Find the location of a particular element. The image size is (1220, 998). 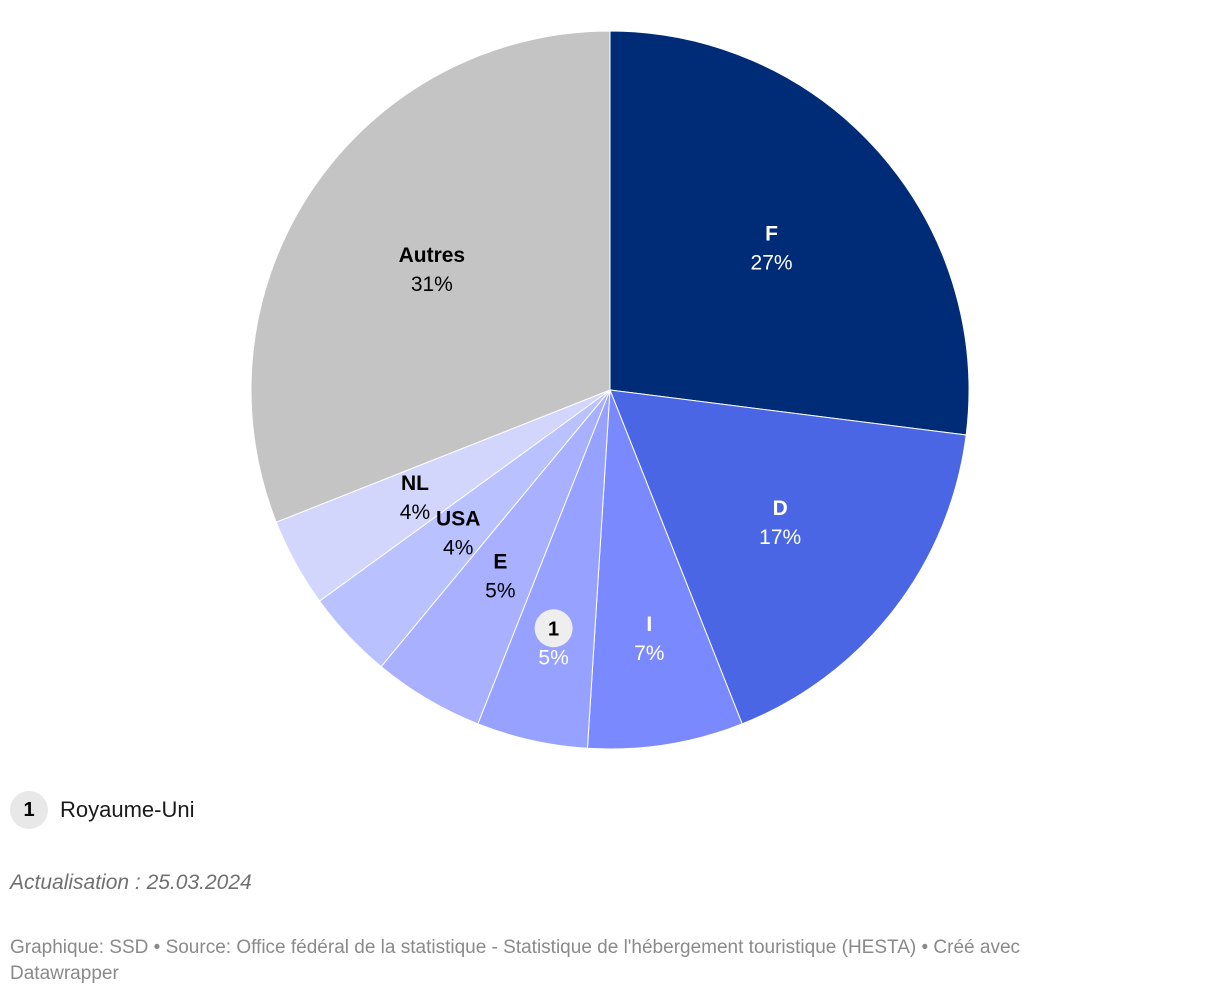

pie-label-usa: USA is located at coordinates (458, 519).